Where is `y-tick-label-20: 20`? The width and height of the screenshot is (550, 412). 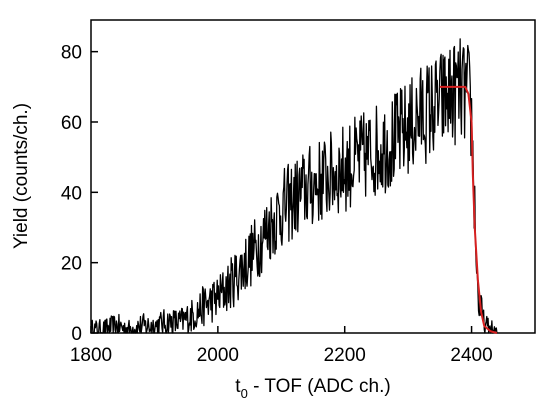 y-tick-label-20: 20 is located at coordinates (71, 264).